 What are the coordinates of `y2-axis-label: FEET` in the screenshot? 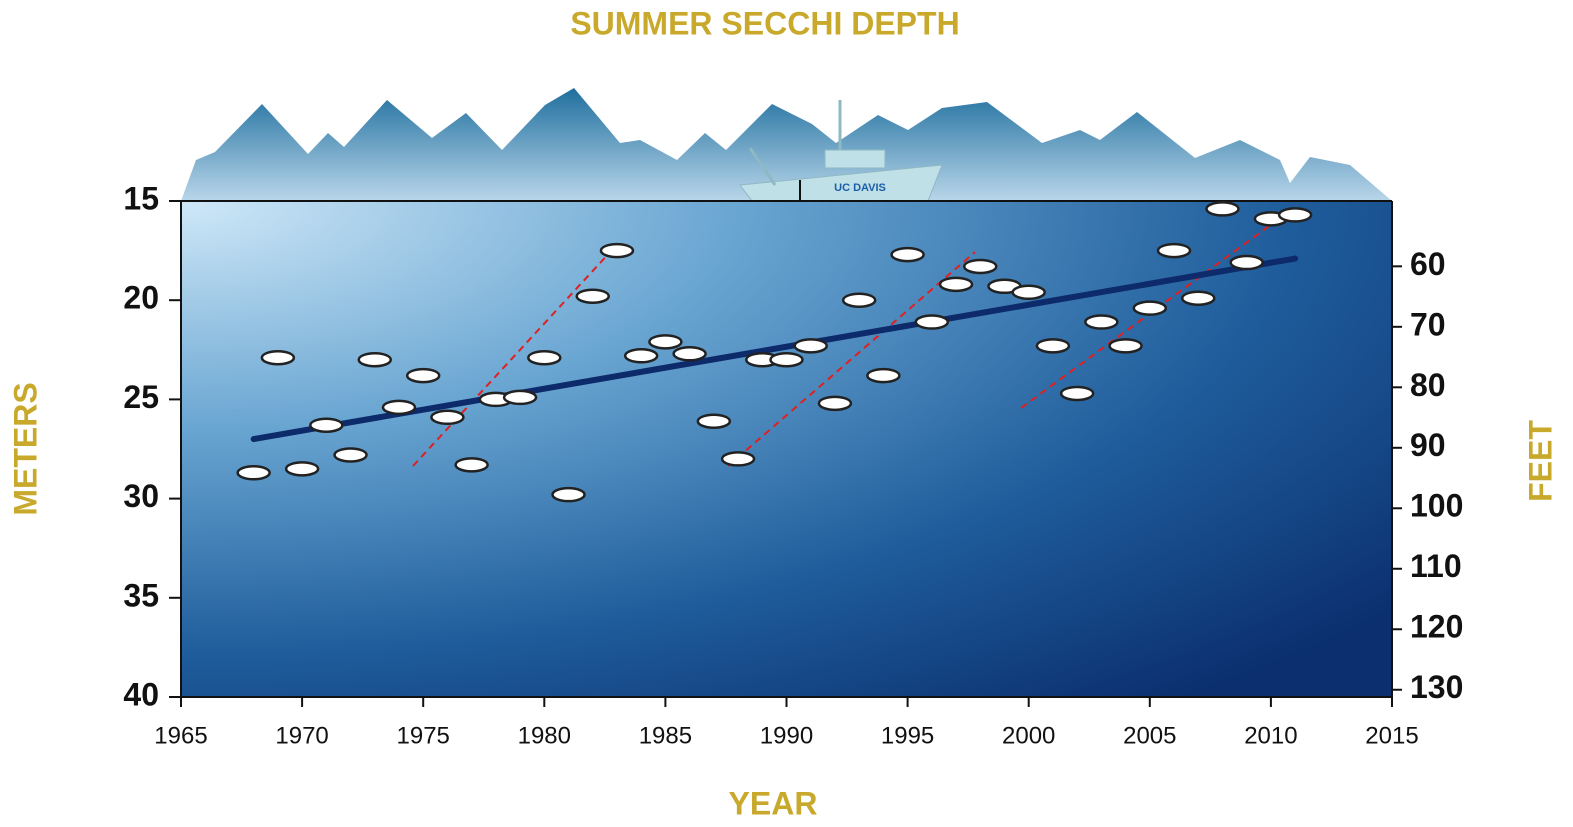 It's located at (1540, 461).